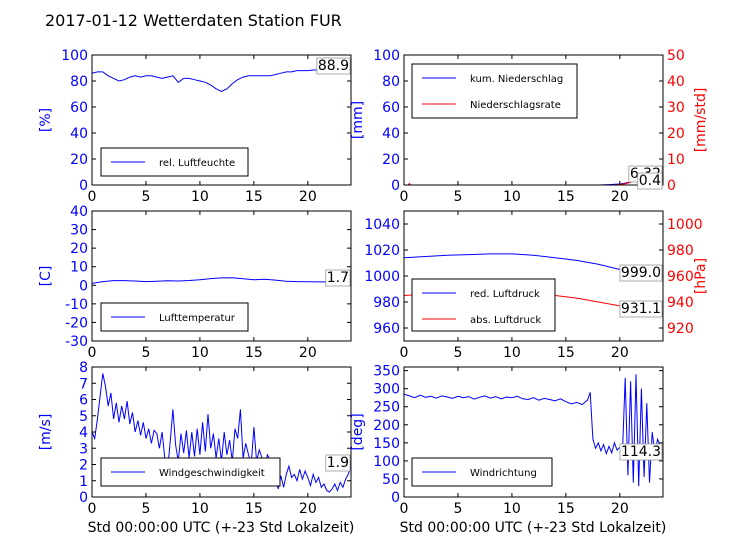  I want to click on y-tick-label: 1000, so click(382, 277).